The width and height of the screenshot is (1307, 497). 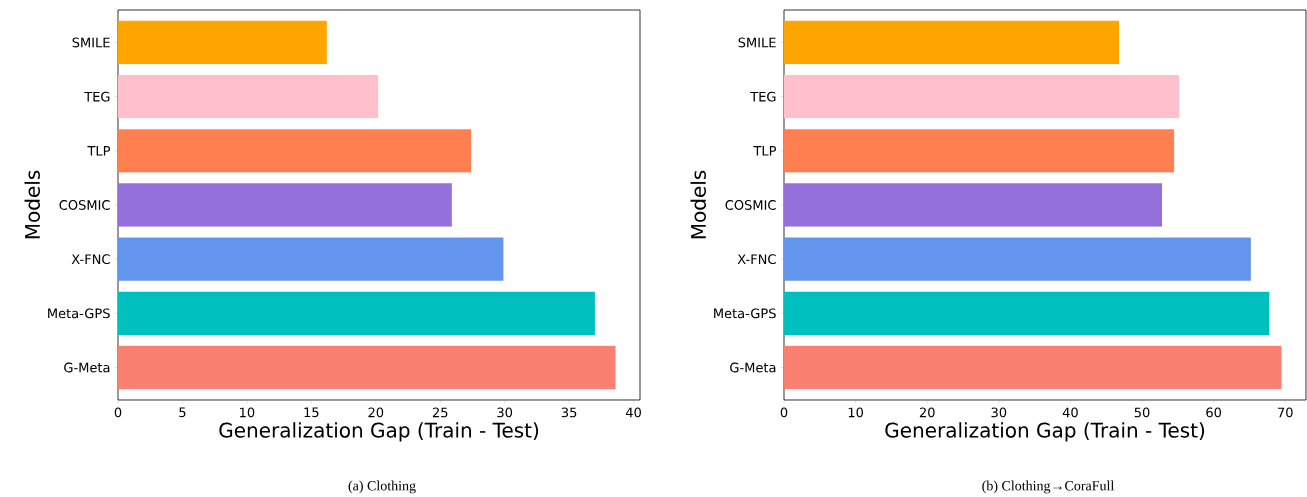 I want to click on x-tick-label: 60, so click(x=1214, y=412).